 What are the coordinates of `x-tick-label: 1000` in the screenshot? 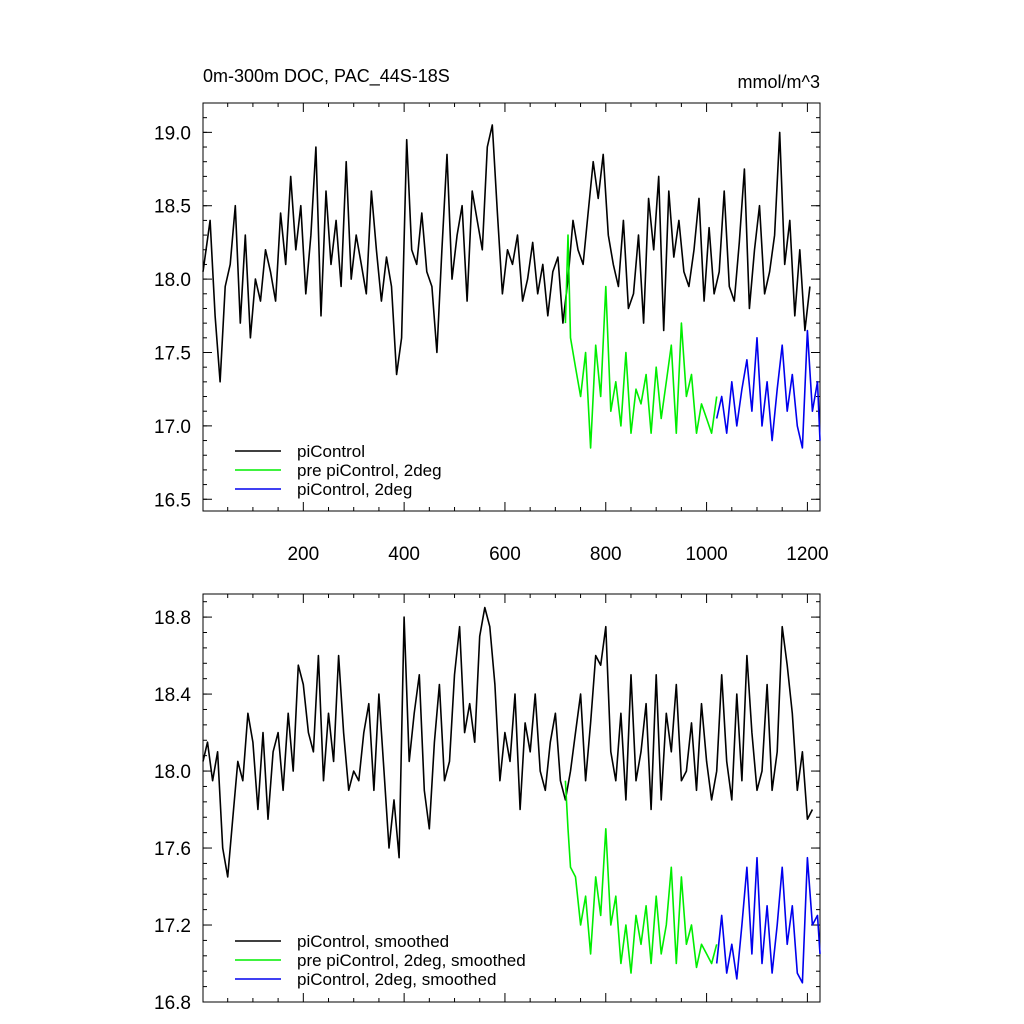 It's located at (706, 554).